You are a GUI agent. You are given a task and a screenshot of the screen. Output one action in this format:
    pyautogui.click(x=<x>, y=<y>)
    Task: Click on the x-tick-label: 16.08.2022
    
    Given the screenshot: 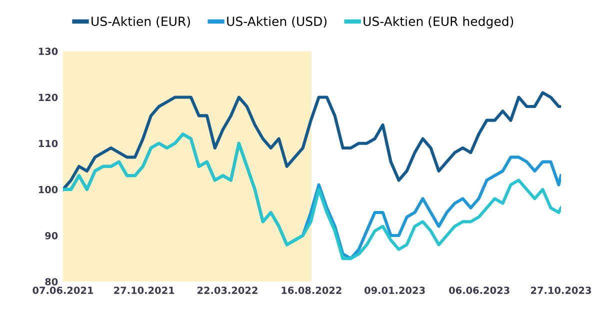 What is the action you would take?
    pyautogui.click(x=312, y=290)
    